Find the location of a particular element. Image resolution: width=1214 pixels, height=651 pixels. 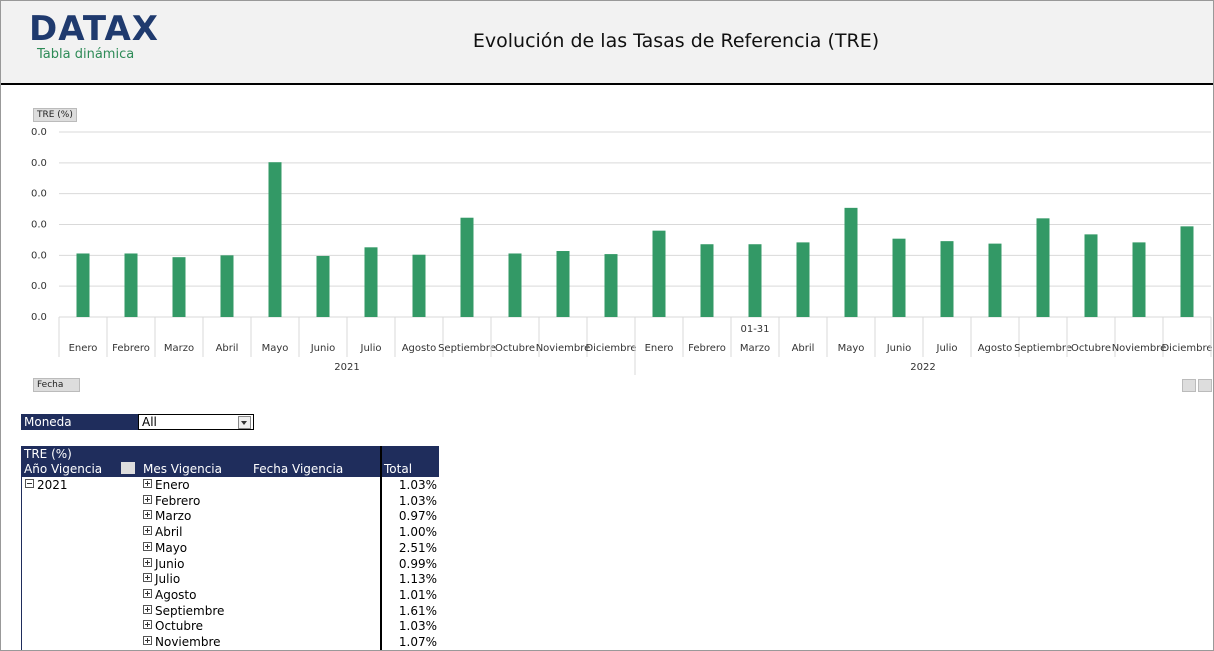

month-row-label: Septiembre is located at coordinates (183, 611).